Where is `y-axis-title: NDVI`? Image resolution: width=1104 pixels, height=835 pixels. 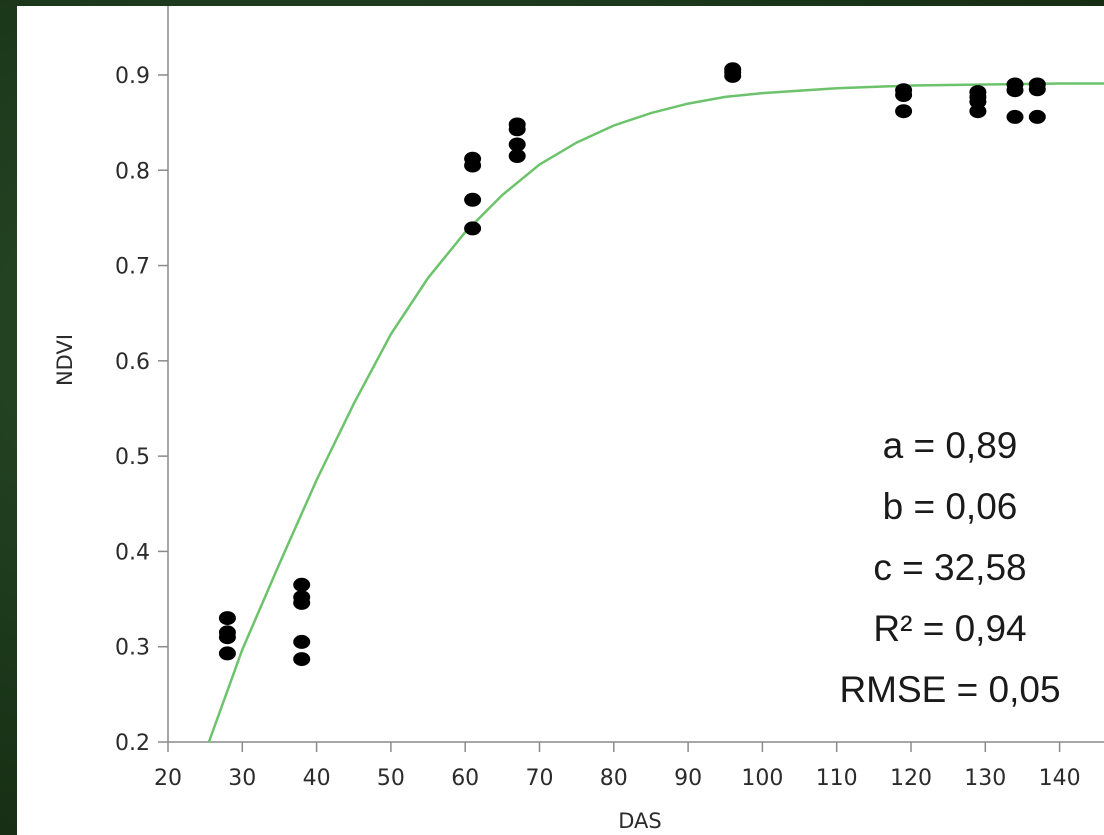 y-axis-title: NDVI is located at coordinates (65, 360).